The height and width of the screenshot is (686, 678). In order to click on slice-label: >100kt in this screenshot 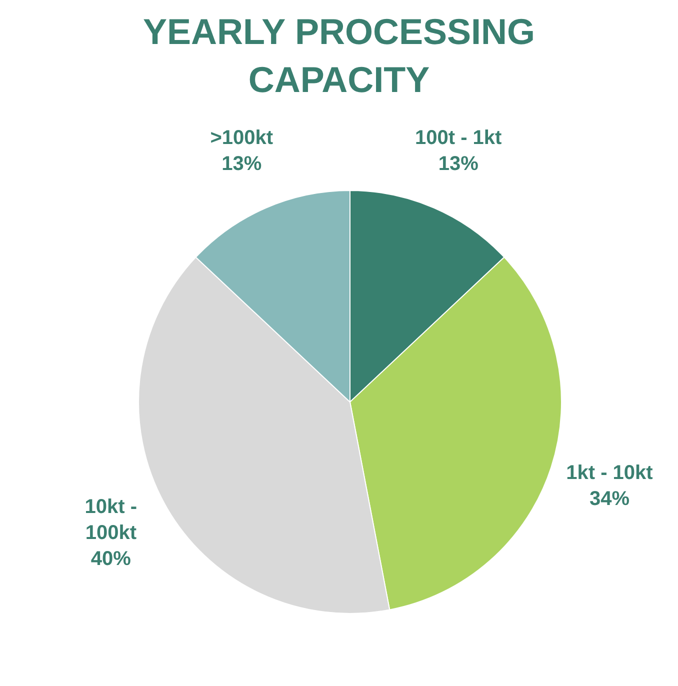, I will do `click(242, 138)`.